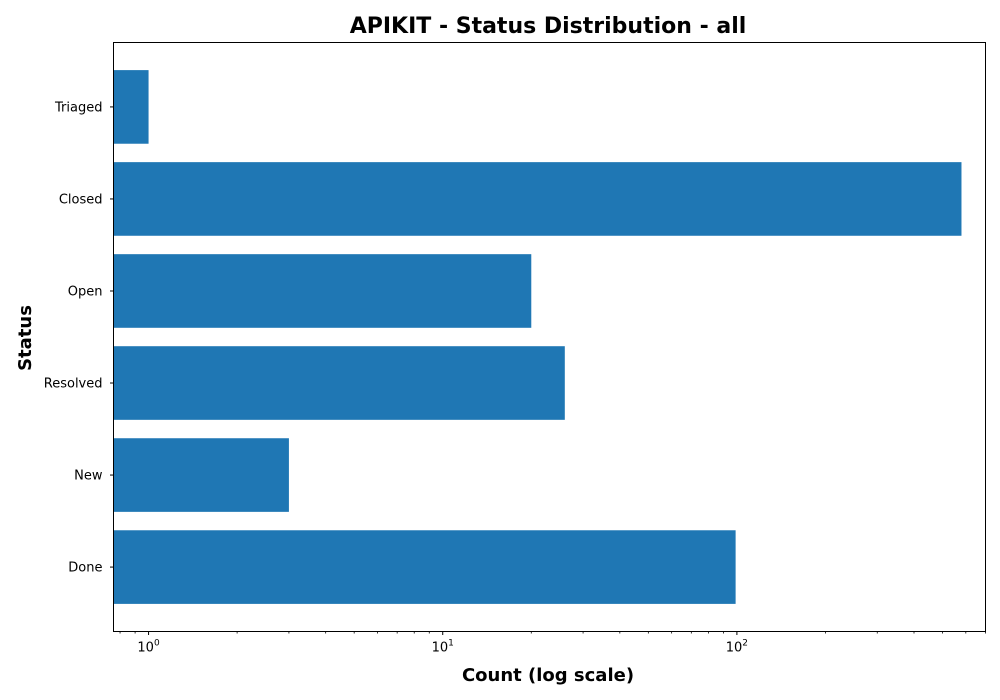  Describe the element at coordinates (85, 291) in the screenshot. I see `y-tick-label: Open` at that location.